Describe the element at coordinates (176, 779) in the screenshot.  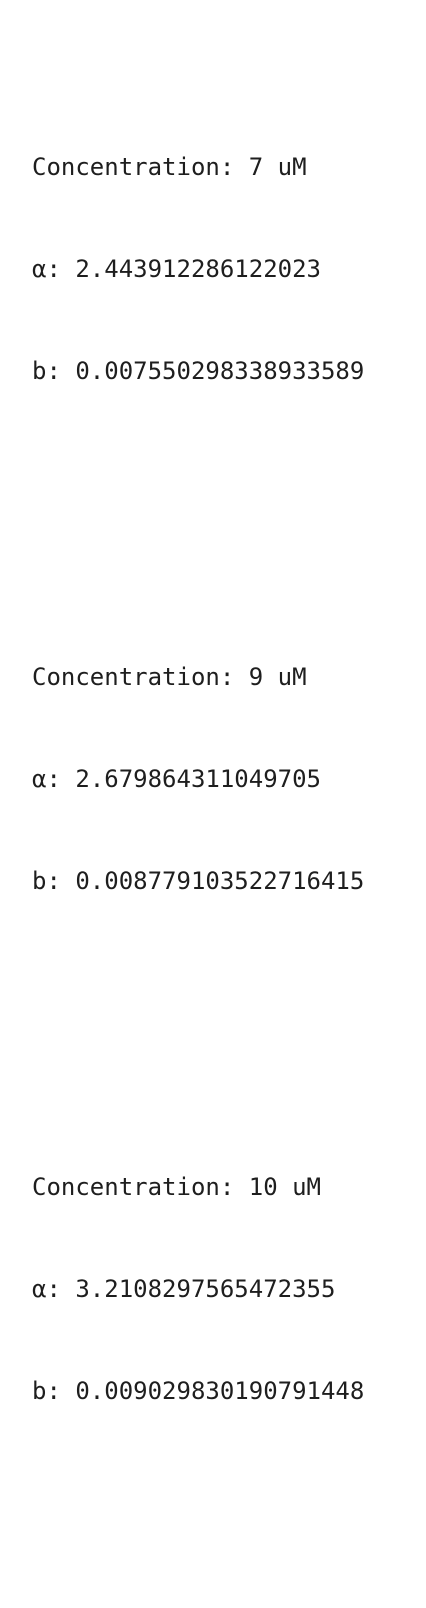
I see `alpha-line: α: 2.679864311049705` at that location.